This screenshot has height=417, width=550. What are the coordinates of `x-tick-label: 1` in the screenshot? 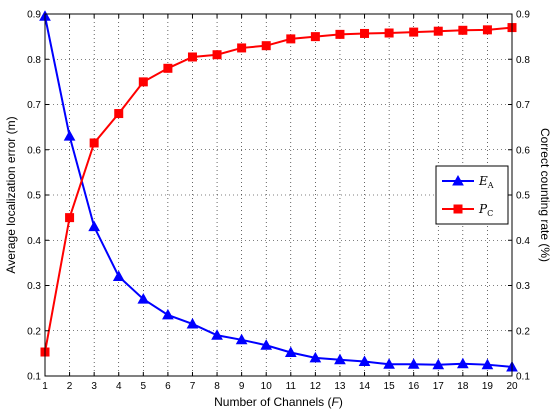 It's located at (45, 386).